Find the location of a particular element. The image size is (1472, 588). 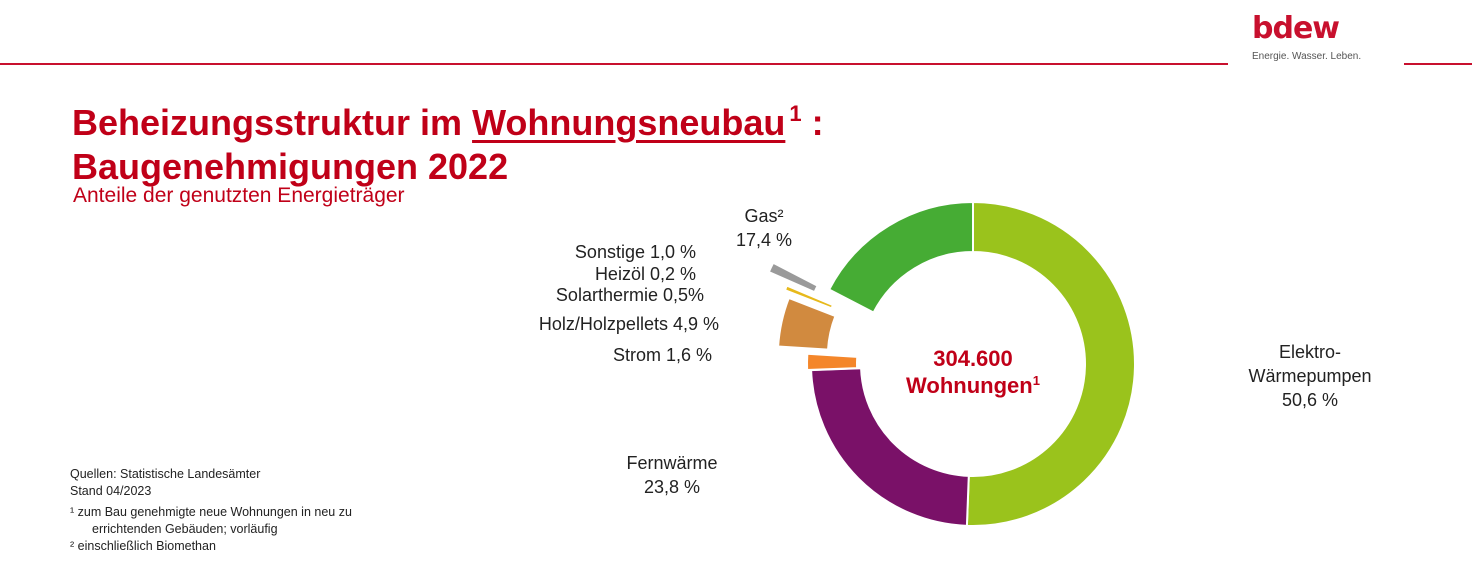

center-label-unit: Wohnungen1 is located at coordinates (973, 385).